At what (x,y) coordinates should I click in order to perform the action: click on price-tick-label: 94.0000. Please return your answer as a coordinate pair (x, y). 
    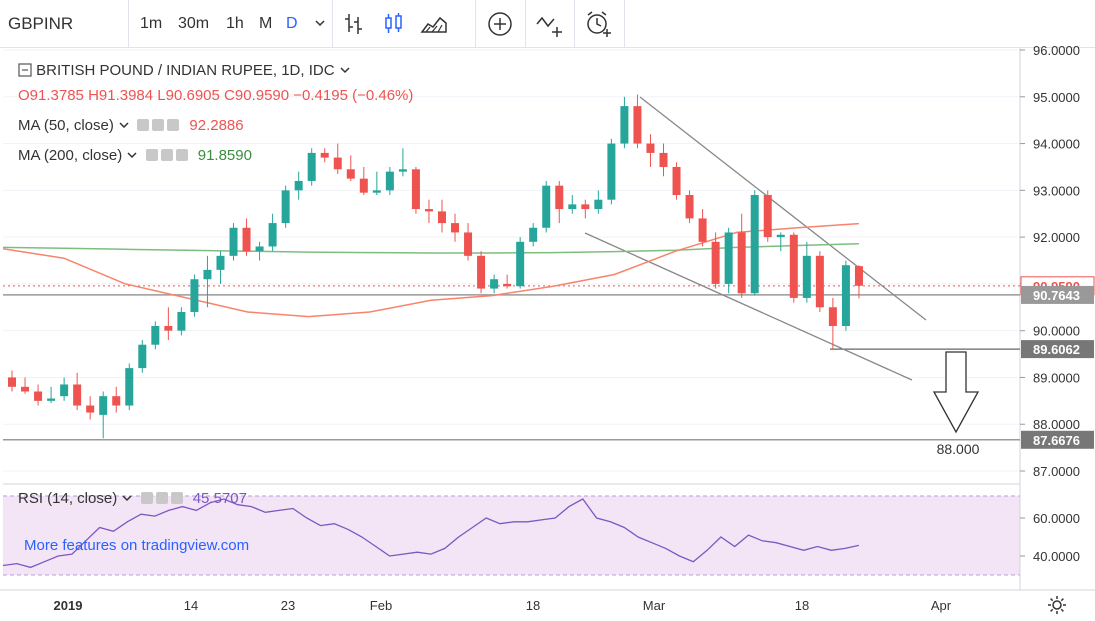
    Looking at the image, I should click on (1056, 144).